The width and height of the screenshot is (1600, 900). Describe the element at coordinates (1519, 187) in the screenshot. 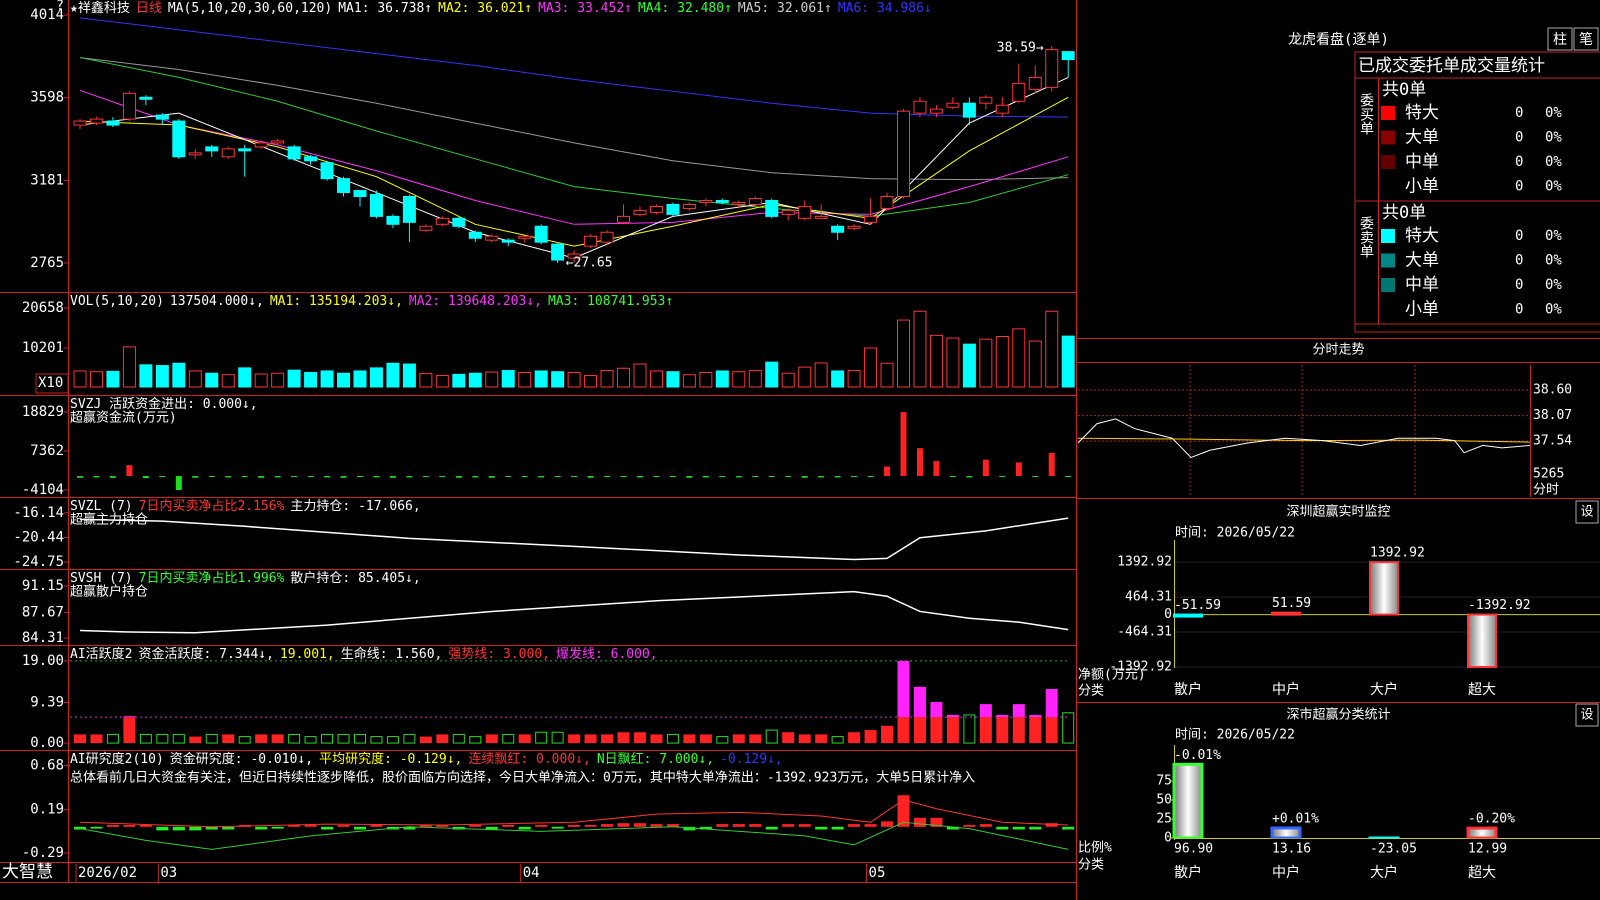

I see `row-count: 0` at that location.